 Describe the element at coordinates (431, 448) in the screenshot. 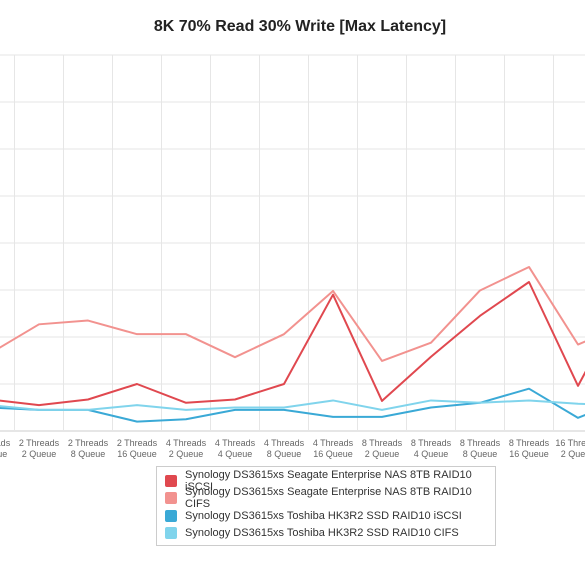

I see `x-tick-label: 8 Threads 4 Queue` at that location.